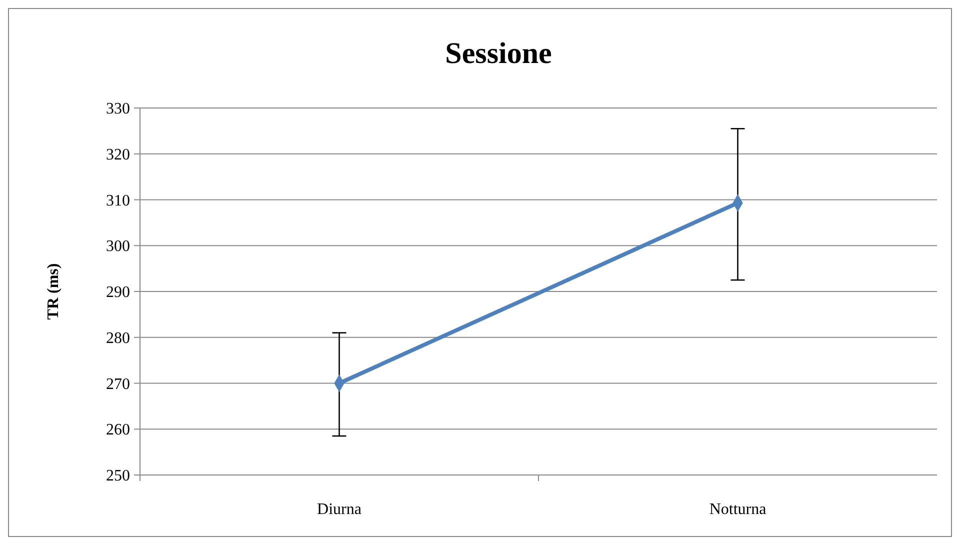 This screenshot has width=960, height=545. Describe the element at coordinates (118, 247) in the screenshot. I see `y-tick-label: 300` at that location.